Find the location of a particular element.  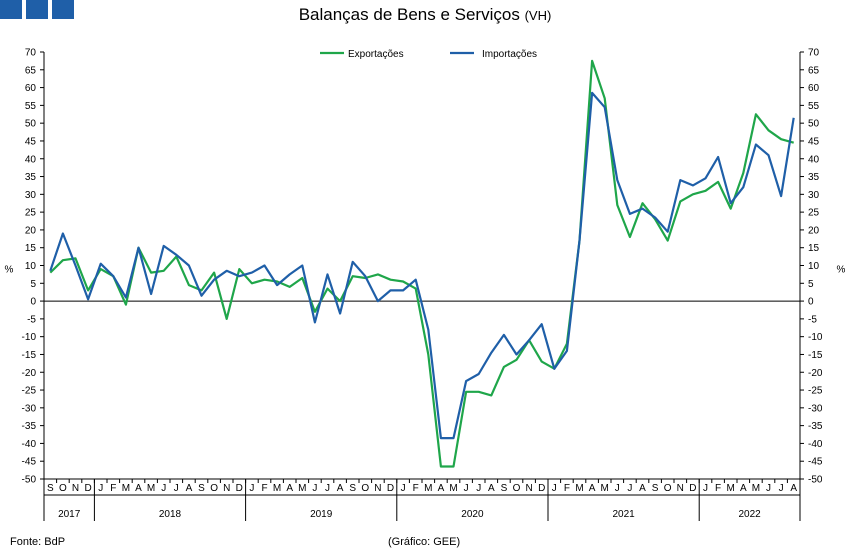

y-tick-label-left: 25 is located at coordinates (31, 213).